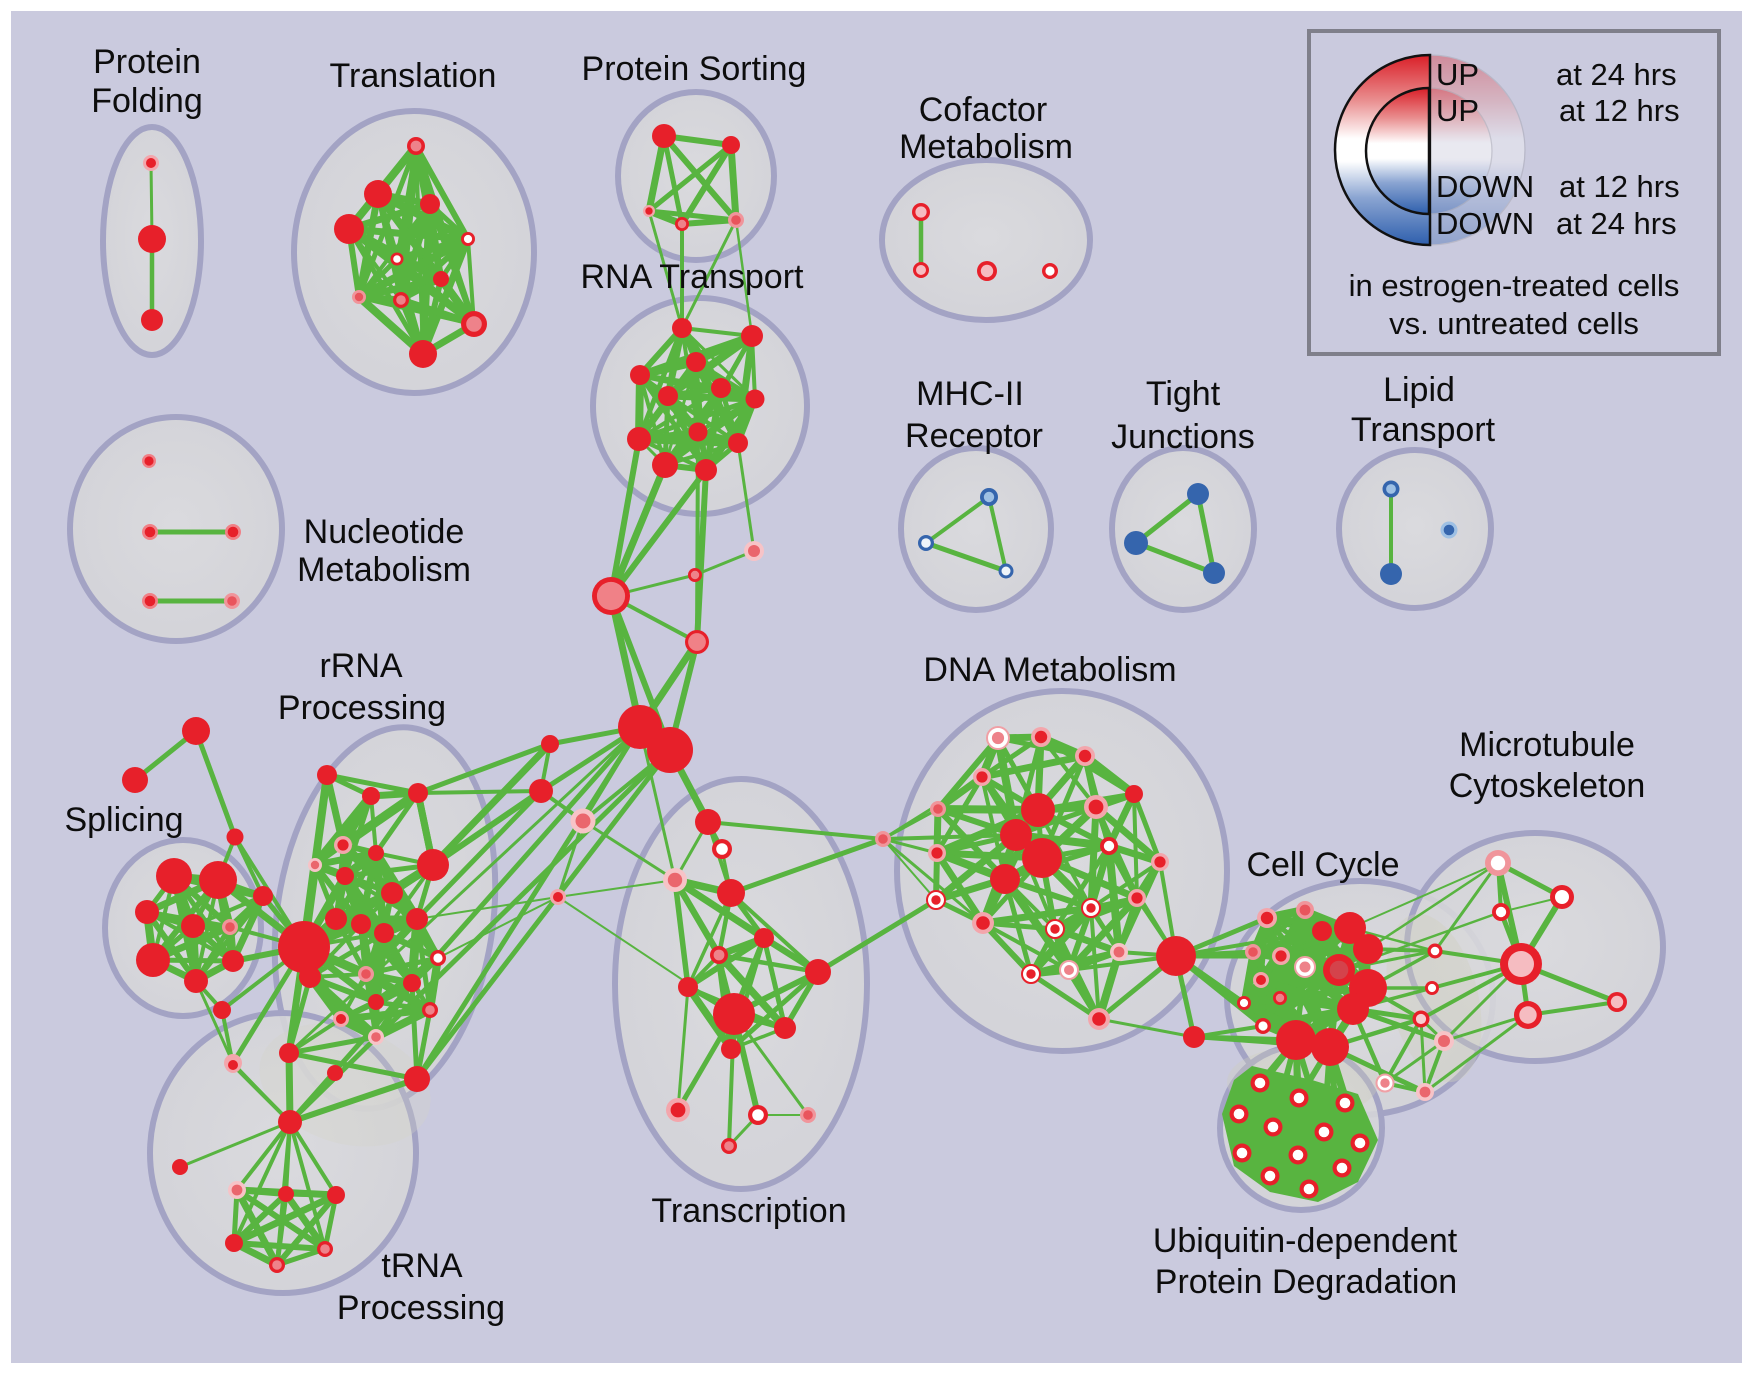 This screenshot has width=1750, height=1376. What do you see at coordinates (1514, 323) in the screenshot?
I see `svg-text: vs. untreated cells` at bounding box center [1514, 323].